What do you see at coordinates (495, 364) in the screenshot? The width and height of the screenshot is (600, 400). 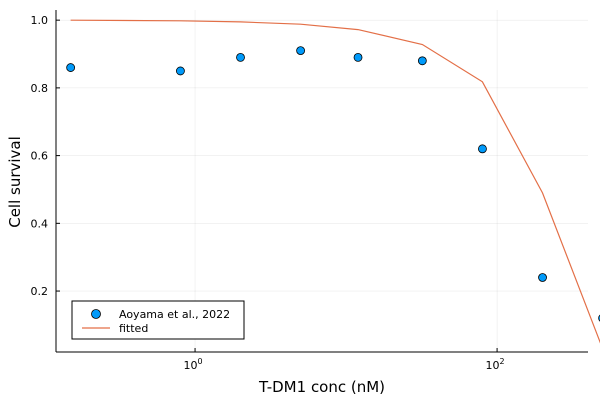 I see `x-tick-label: 10²` at bounding box center [495, 364].